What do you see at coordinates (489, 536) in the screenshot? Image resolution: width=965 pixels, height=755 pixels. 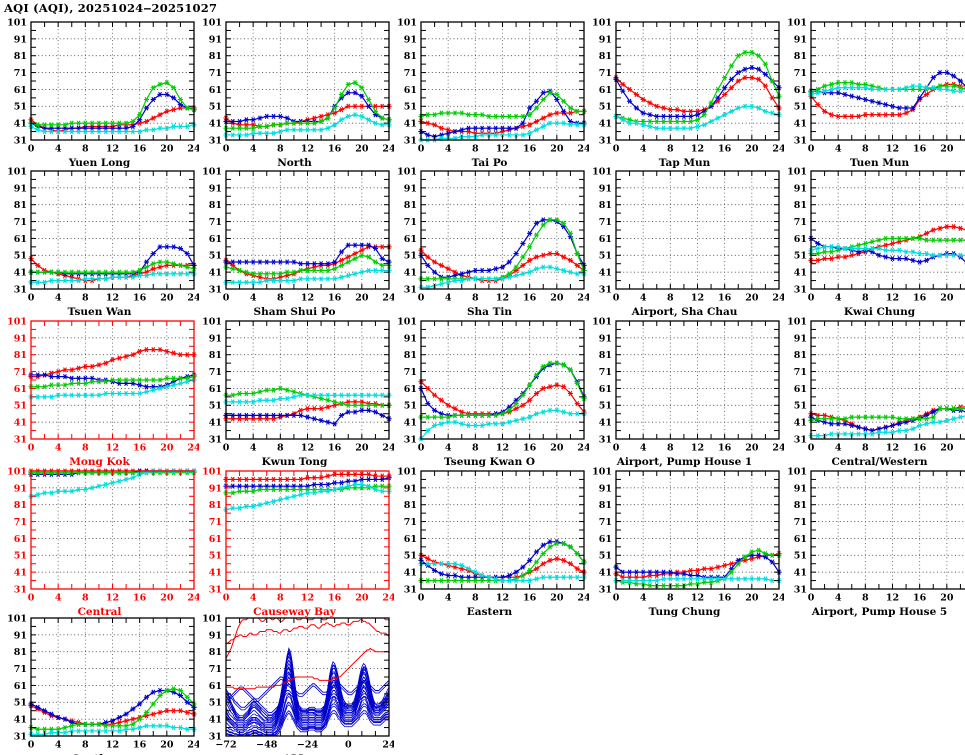 I see `panel-eastern: 31 41 51 61 71 81 91 101 0 4 8 12 16 20 24` at bounding box center [489, 536].